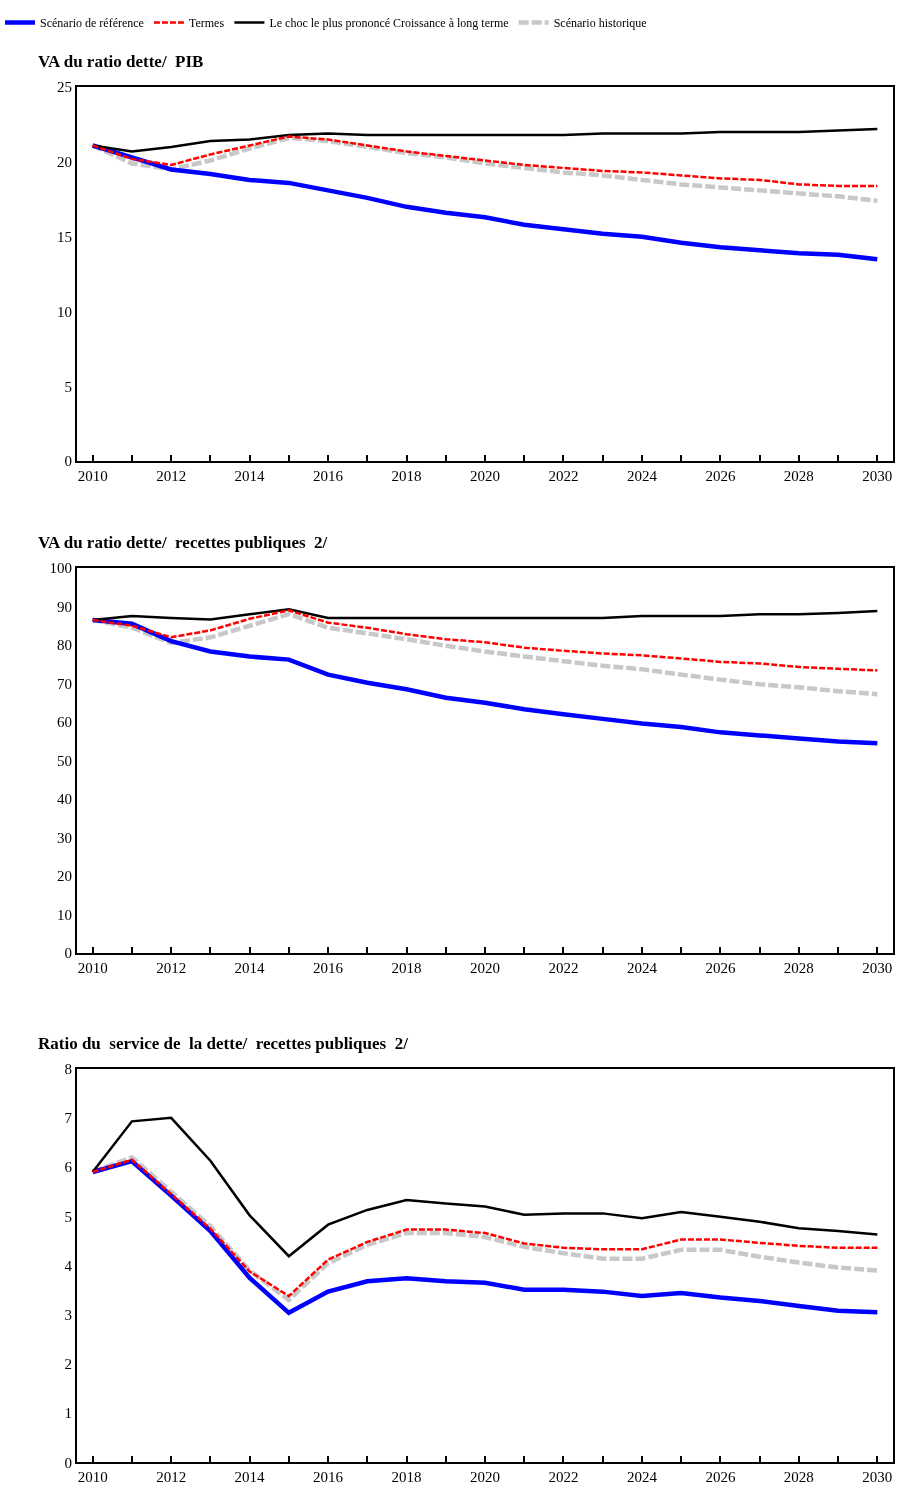  I want to click on y-tick-label: 90, so click(64, 606).